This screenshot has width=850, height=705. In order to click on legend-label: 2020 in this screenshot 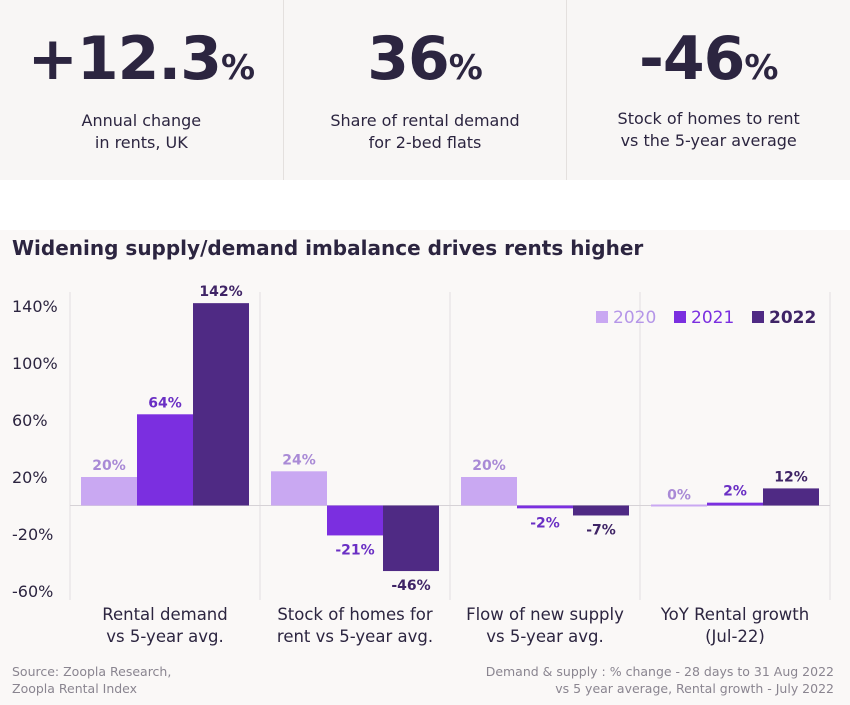, I will do `click(634, 318)`.